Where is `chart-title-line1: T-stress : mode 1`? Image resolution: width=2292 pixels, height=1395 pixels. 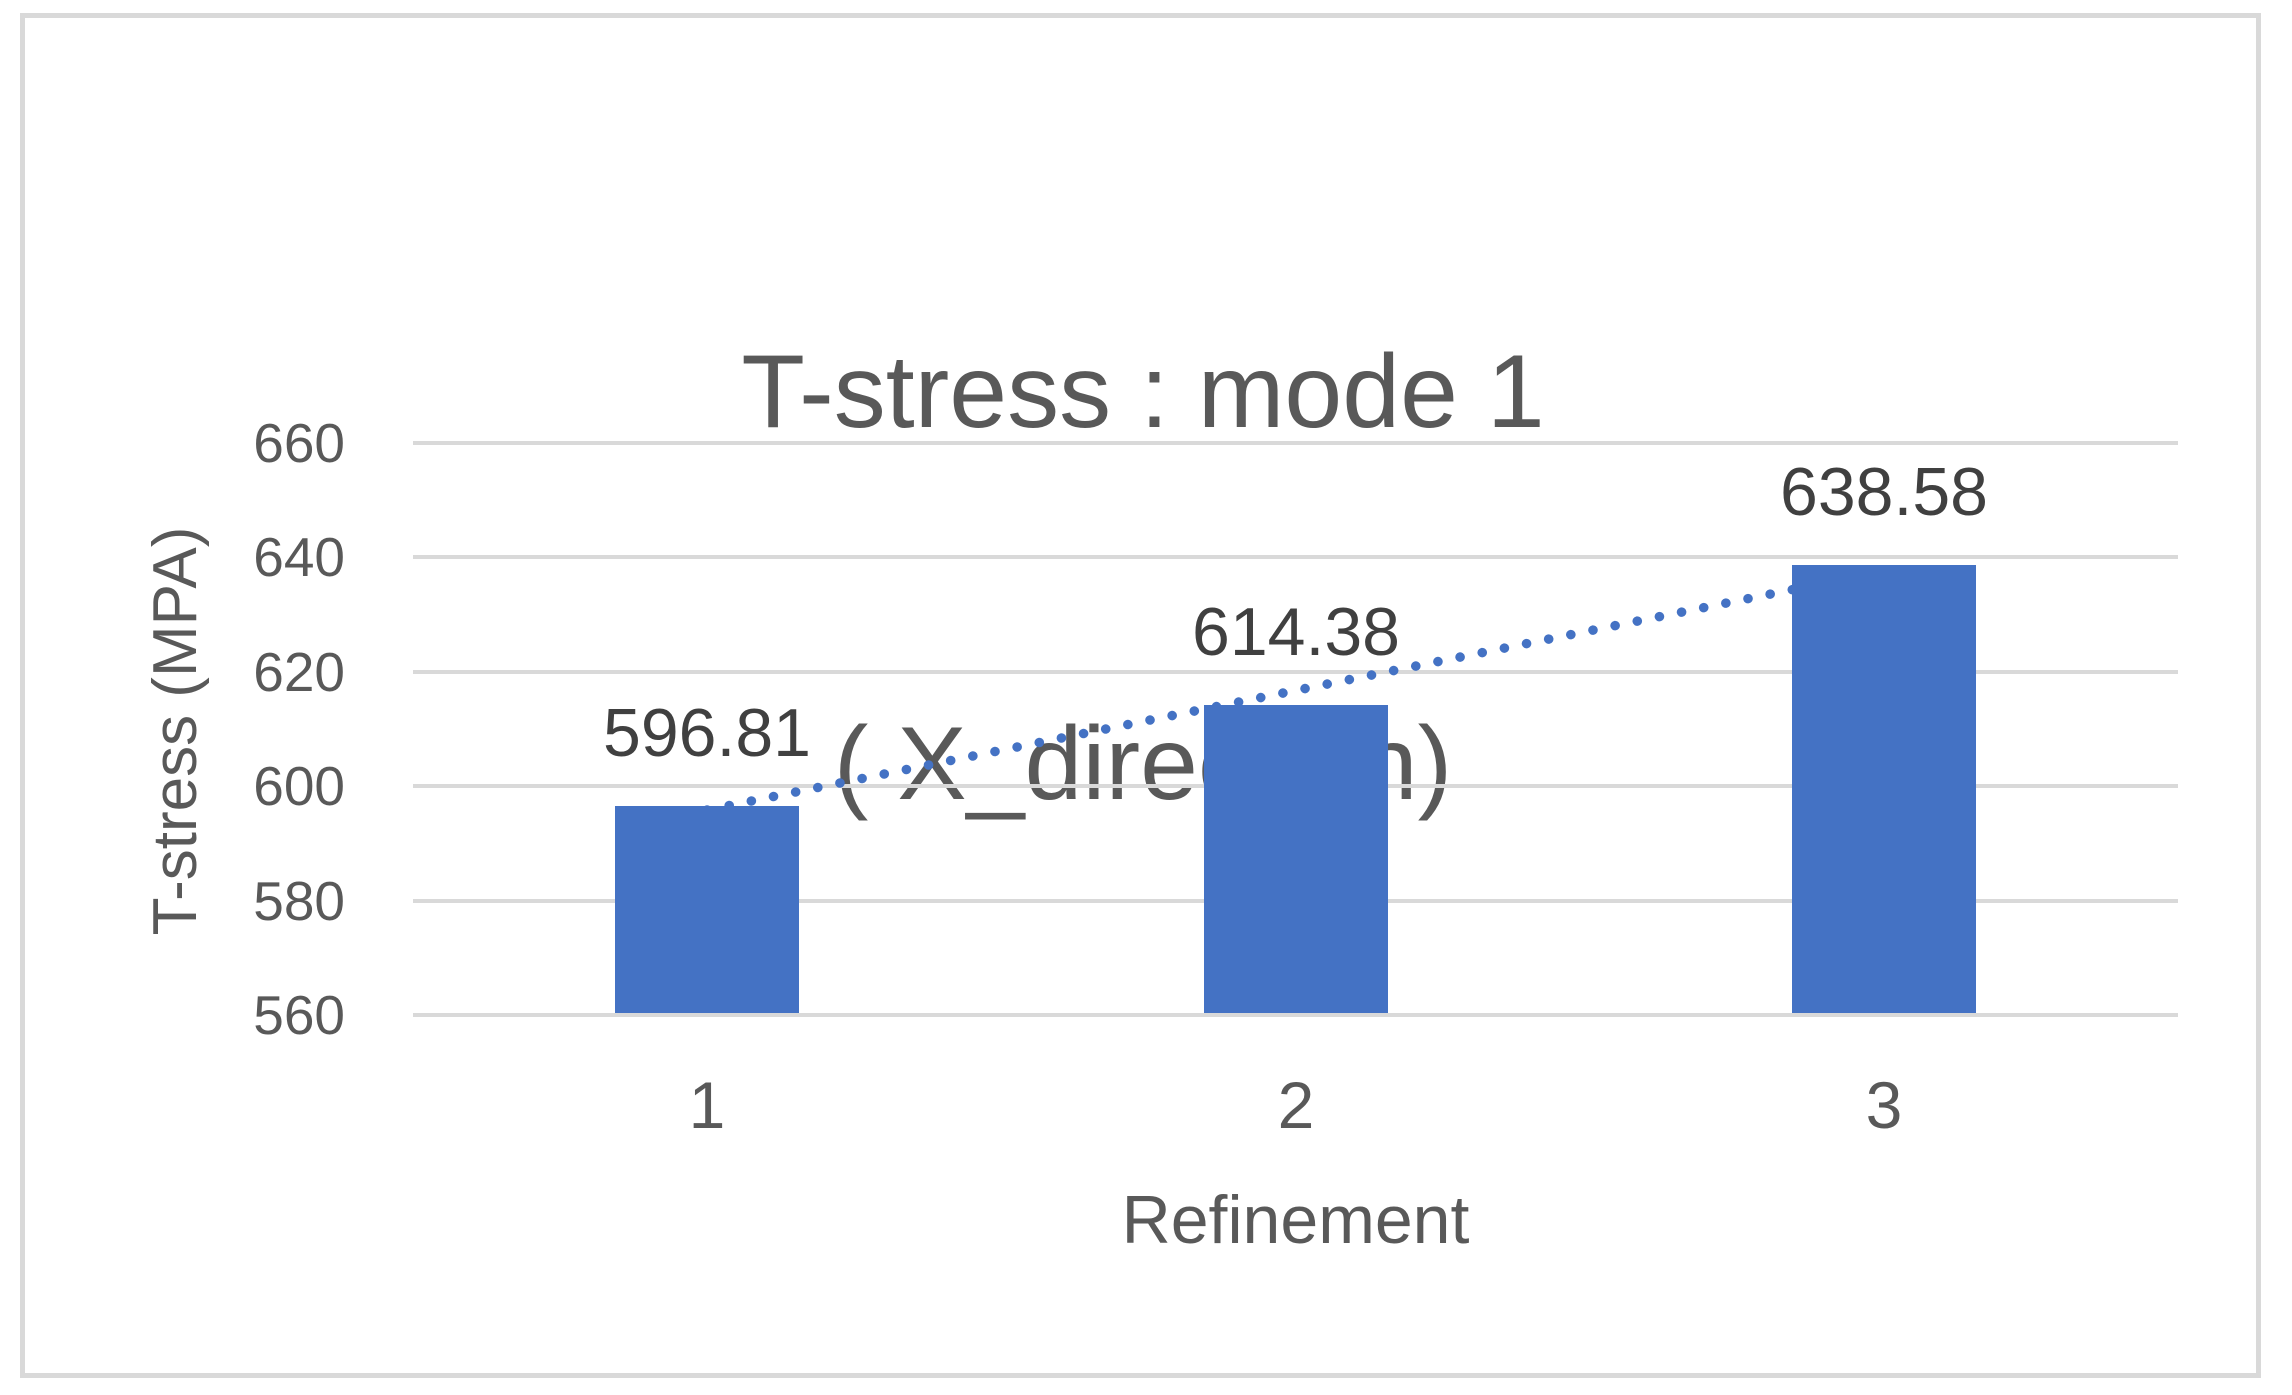 chart-title-line1: T-stress : mode 1 is located at coordinates (1143, 392).